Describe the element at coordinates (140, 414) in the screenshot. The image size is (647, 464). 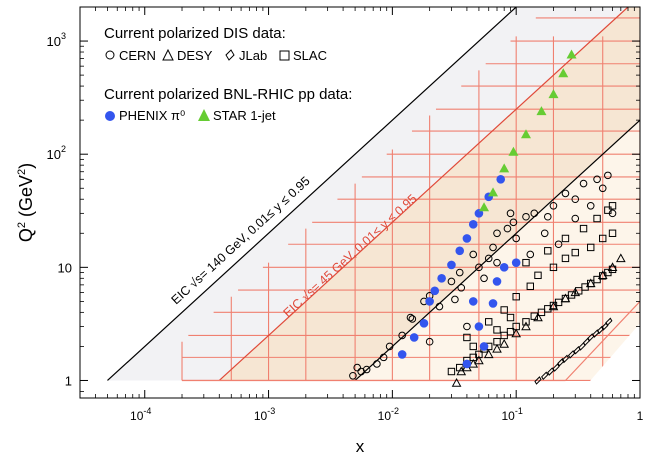
I see `x-tick-label: 10⁻⁴` at that location.